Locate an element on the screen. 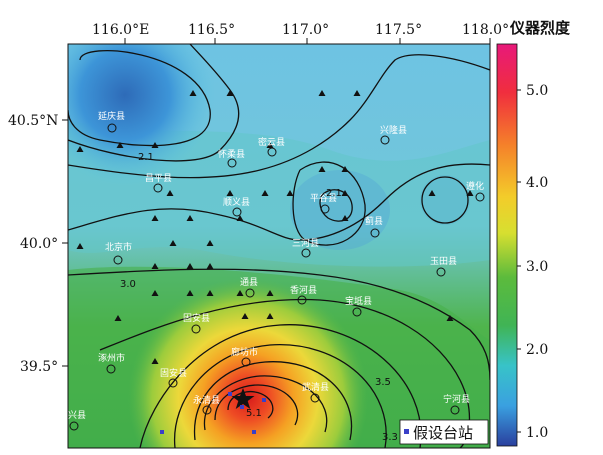 The height and width of the screenshot is (455, 603). longitude-labels: 116.0°E 116.5° 117.0° 117.5° 118.0° is located at coordinates (300, 30).